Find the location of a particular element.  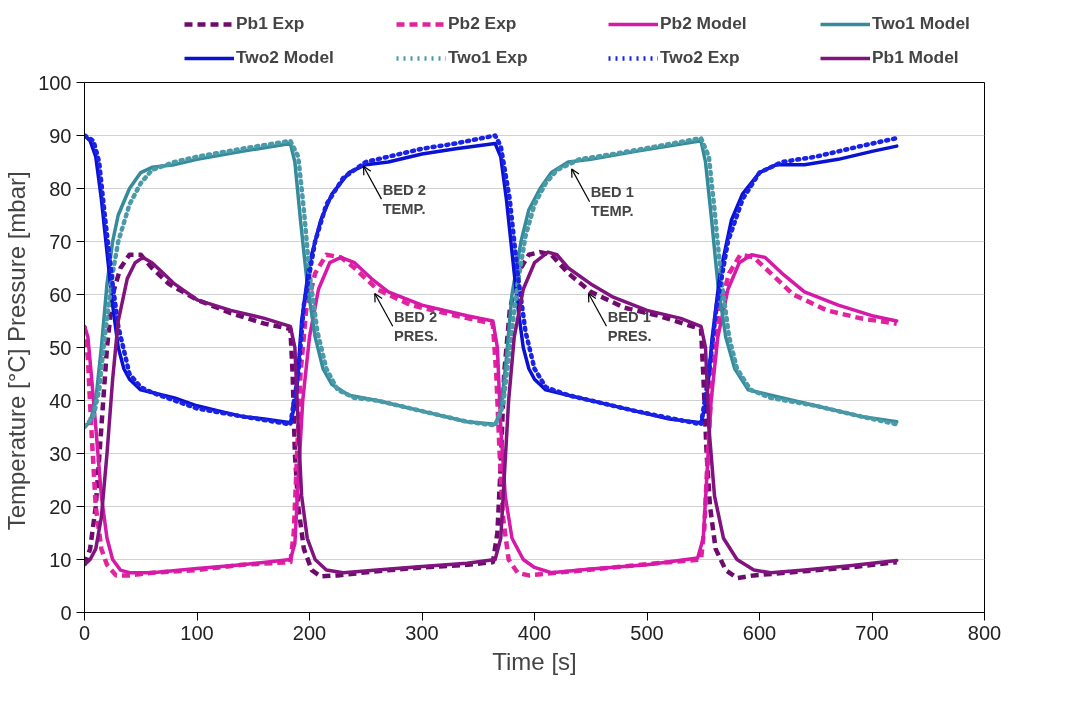

y-tick-label: 30 is located at coordinates (60, 453).